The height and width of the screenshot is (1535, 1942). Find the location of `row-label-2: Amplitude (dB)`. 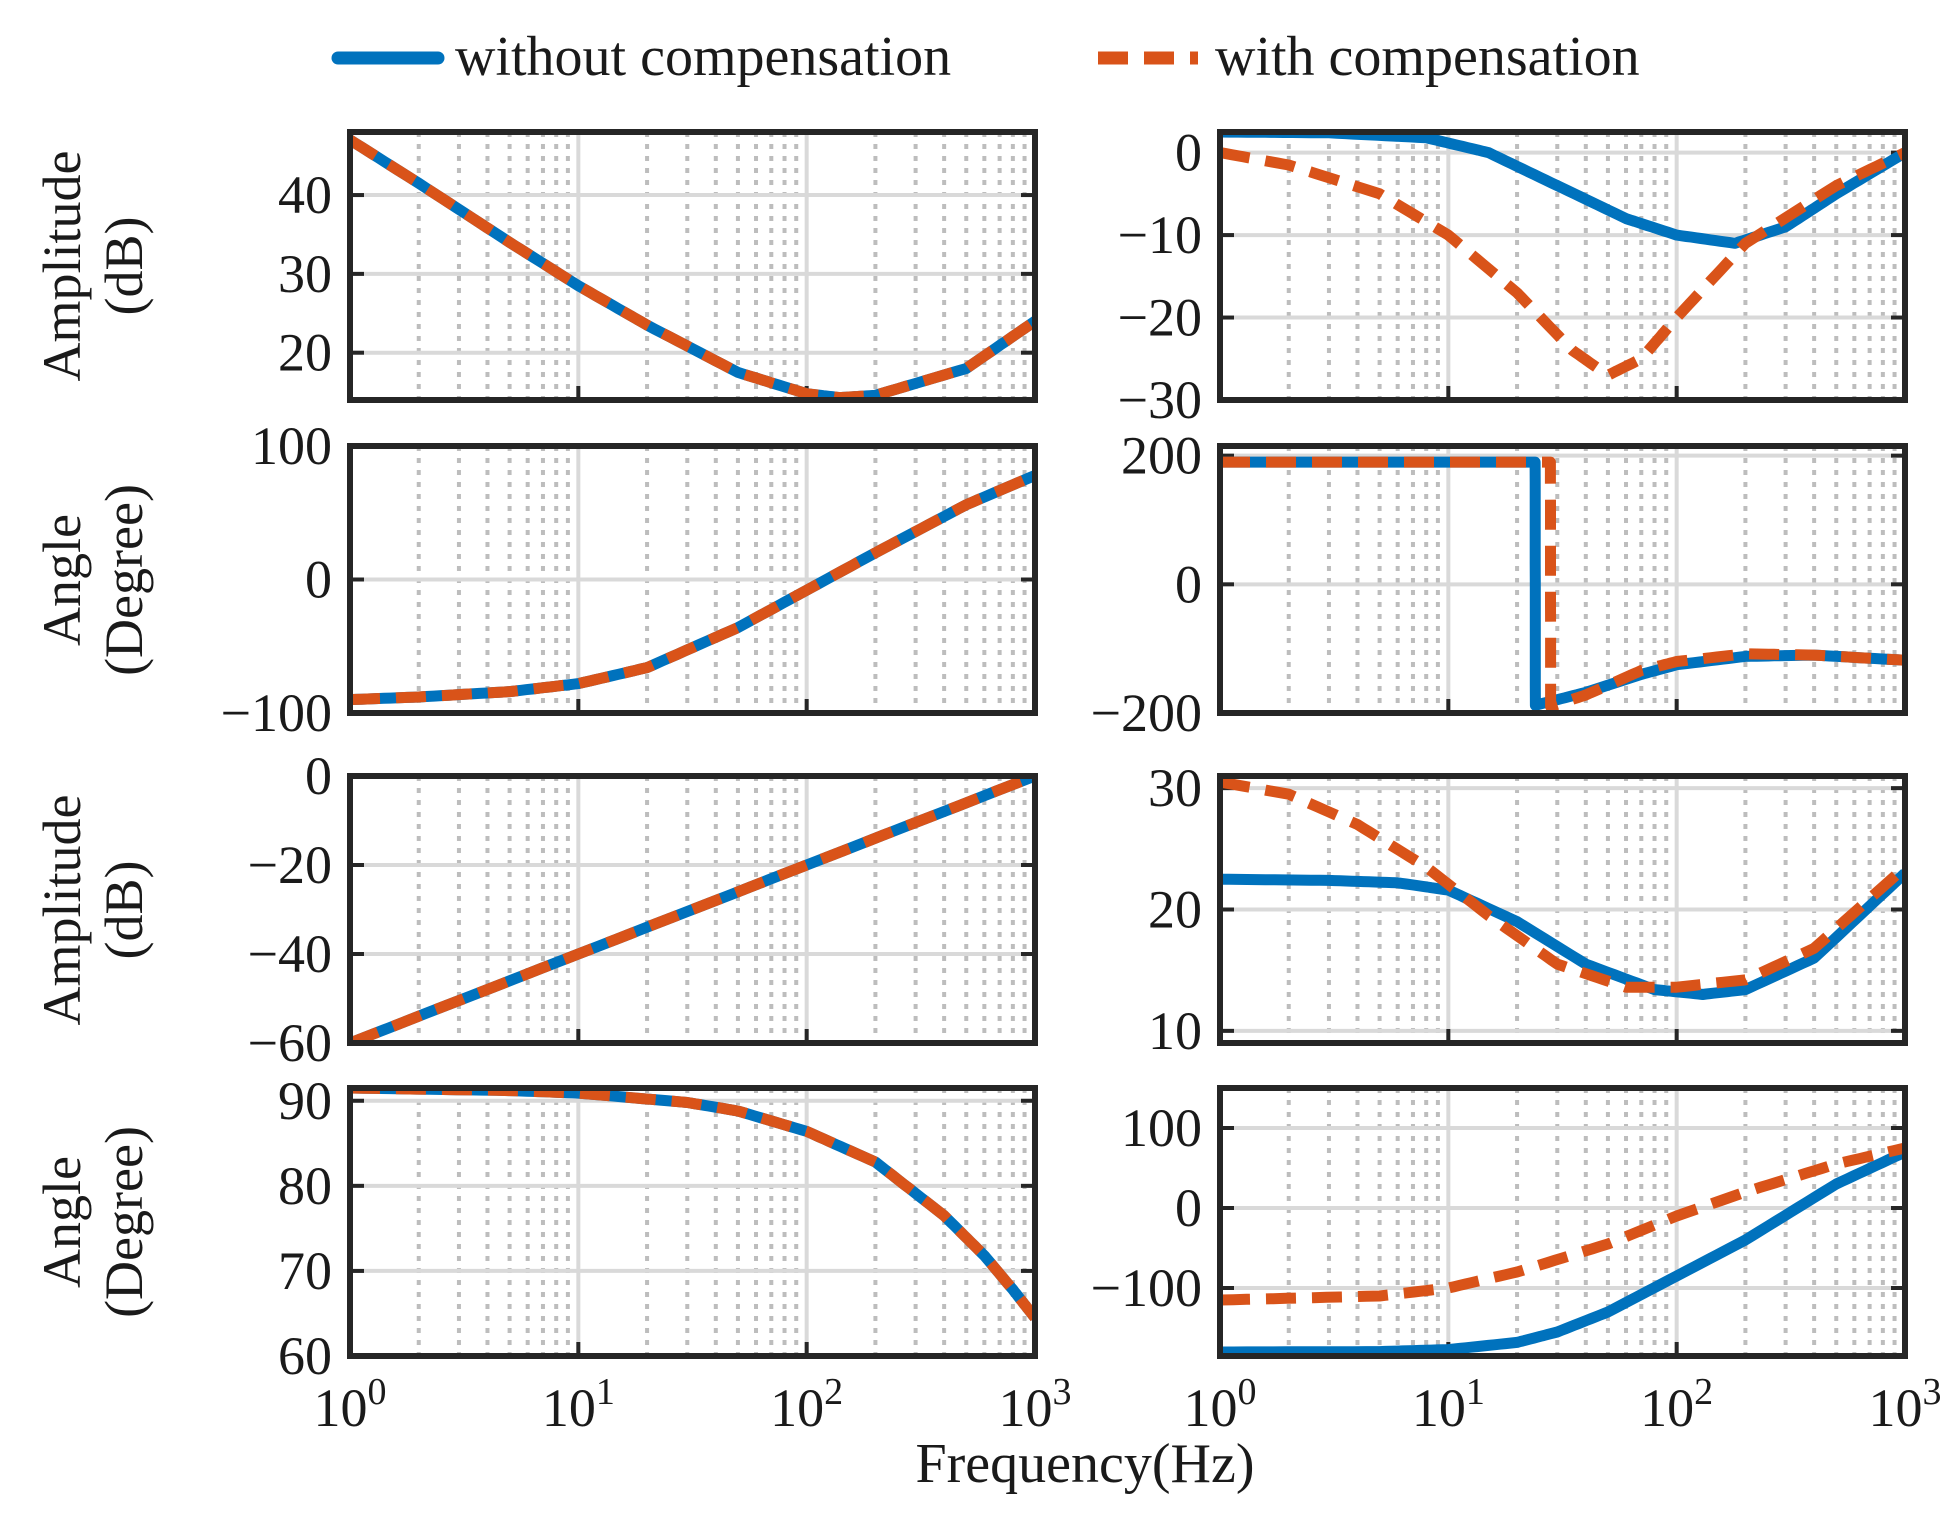

row-label-2: Amplitude (dB) is located at coordinates (93, 910).